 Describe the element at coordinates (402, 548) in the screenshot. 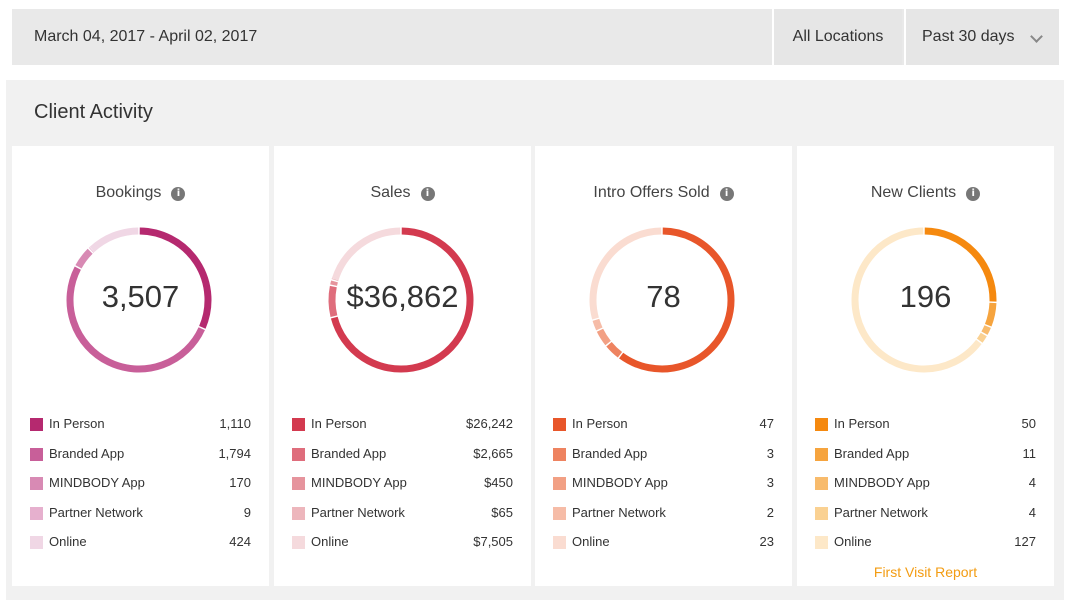

I see `legend-item: Online $7,505` at that location.